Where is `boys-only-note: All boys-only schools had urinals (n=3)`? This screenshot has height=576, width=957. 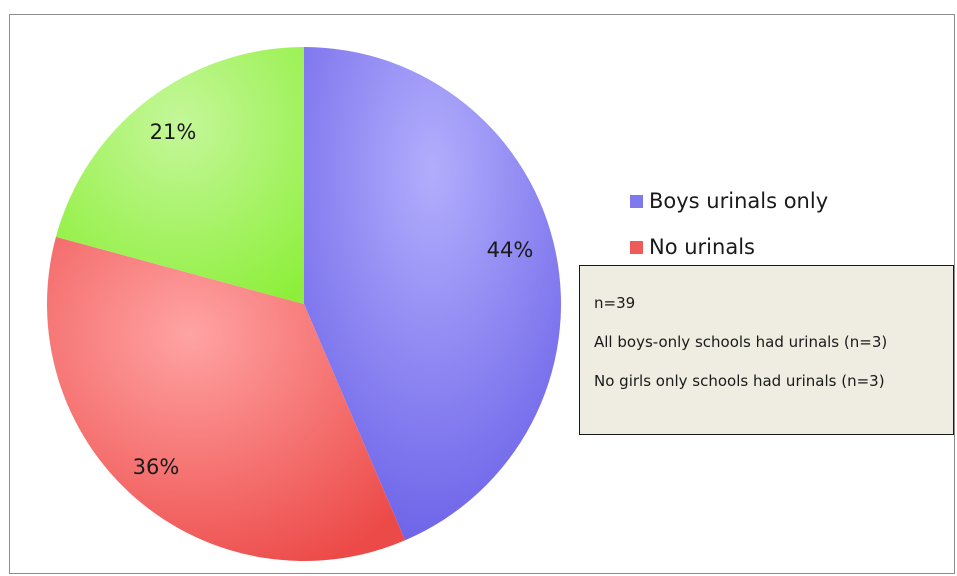 boys-only-note: All boys-only schools had urinals (n=3) is located at coordinates (741, 342).